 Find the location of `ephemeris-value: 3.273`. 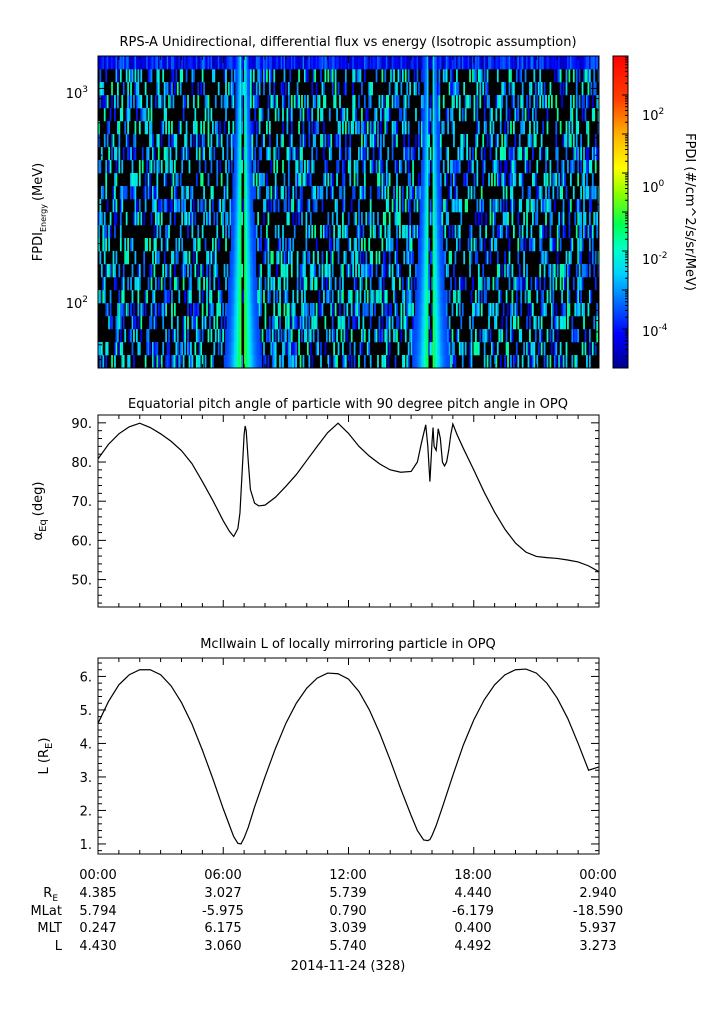

ephemeris-value: 3.273 is located at coordinates (597, 946).